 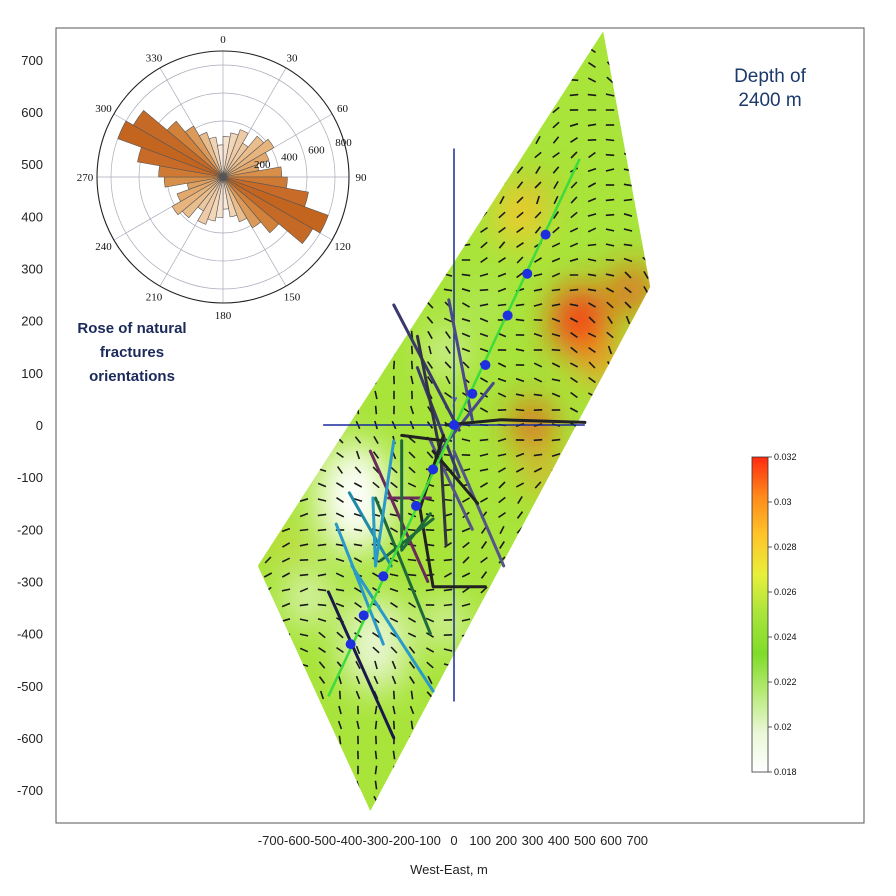 What do you see at coordinates (785, 637) in the screenshot?
I see `colorbar-tick-label: 0.024` at bounding box center [785, 637].